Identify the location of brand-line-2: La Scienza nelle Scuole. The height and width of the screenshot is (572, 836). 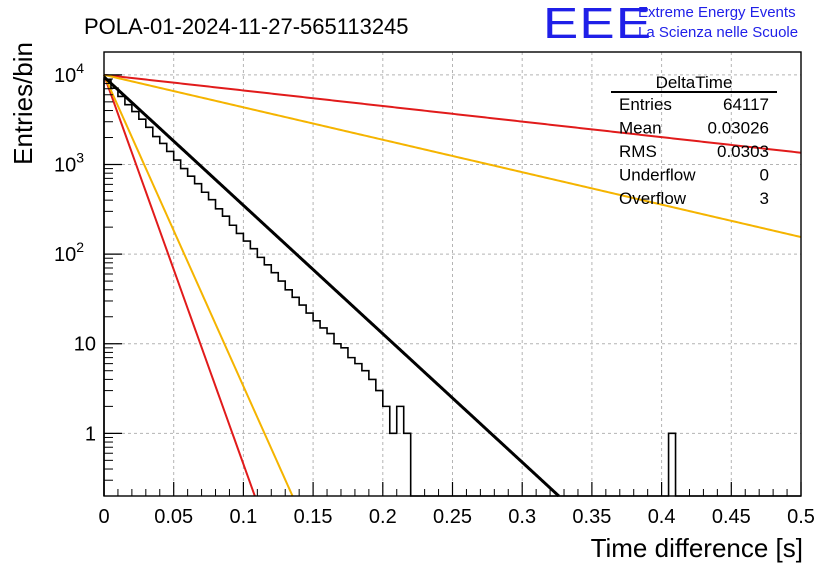
(718, 32).